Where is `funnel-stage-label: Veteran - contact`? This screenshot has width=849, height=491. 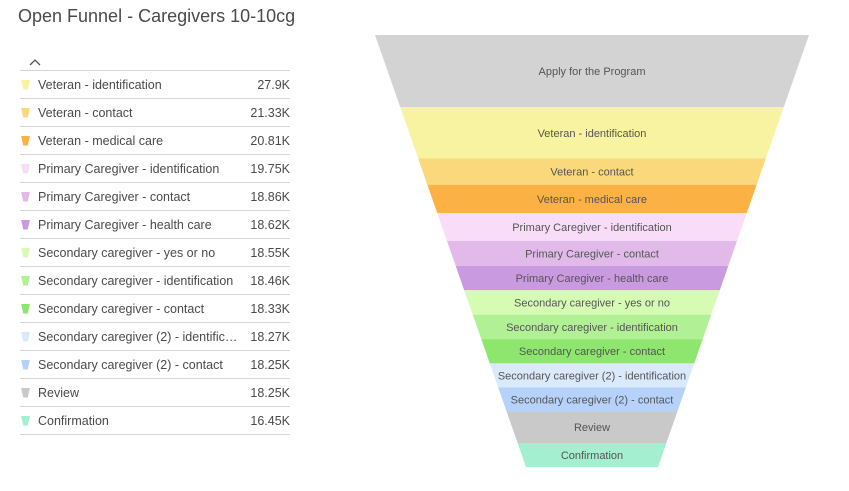
funnel-stage-label: Veteran - contact is located at coordinates (591, 173).